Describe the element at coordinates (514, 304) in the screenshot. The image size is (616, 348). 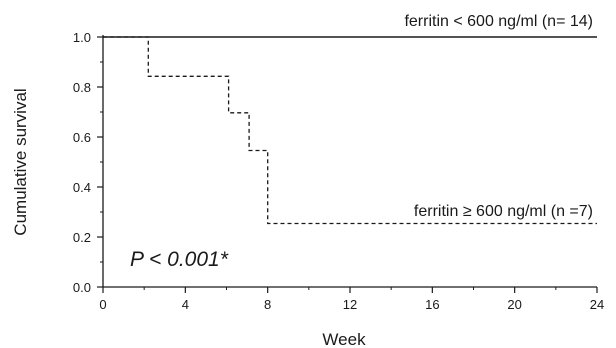
I see `x-tick-label: 20` at that location.